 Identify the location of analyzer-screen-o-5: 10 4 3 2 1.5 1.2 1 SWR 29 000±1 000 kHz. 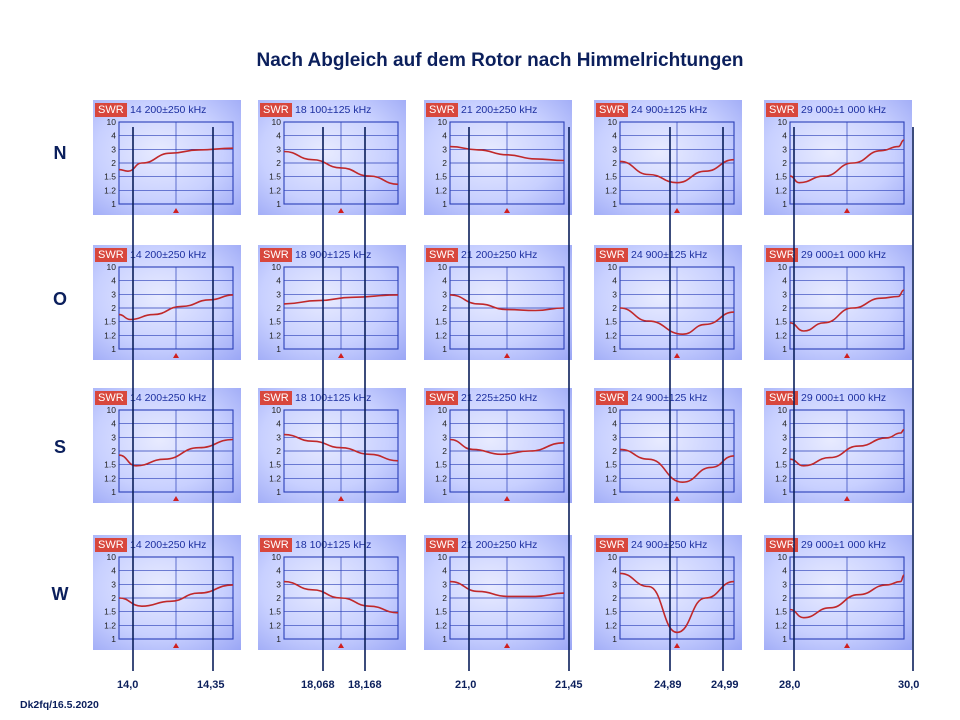
(838, 302).